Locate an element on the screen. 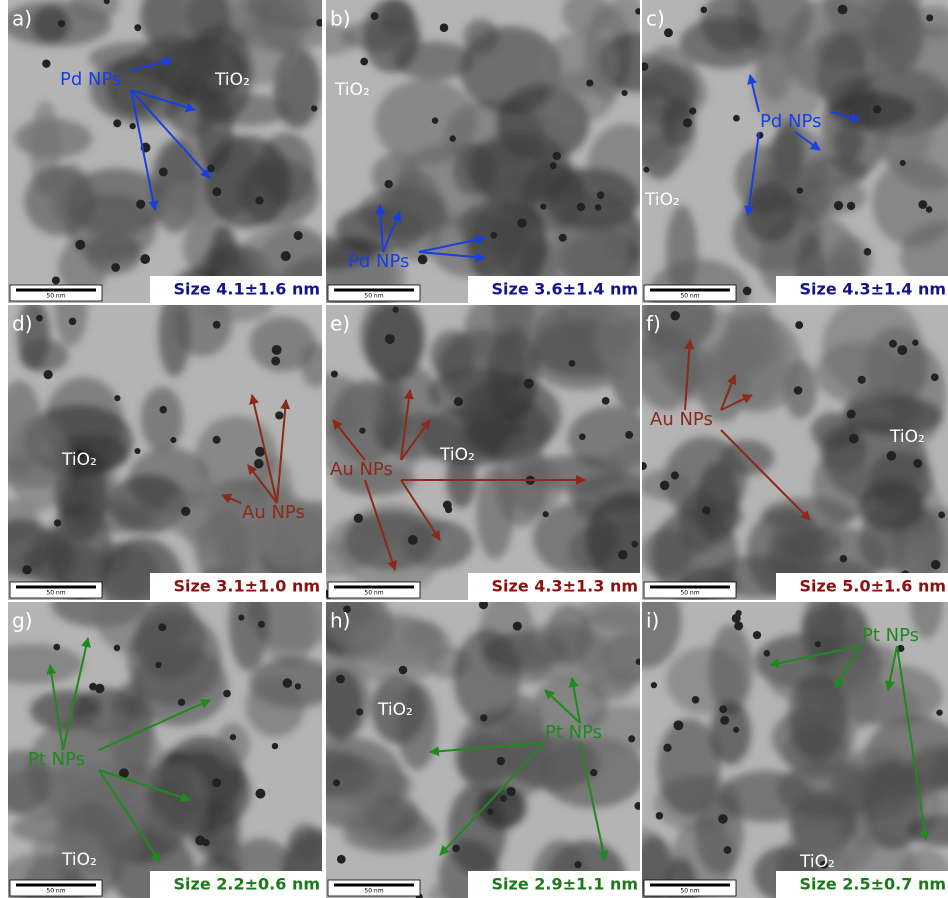  panel-label: h) is located at coordinates (340, 621).